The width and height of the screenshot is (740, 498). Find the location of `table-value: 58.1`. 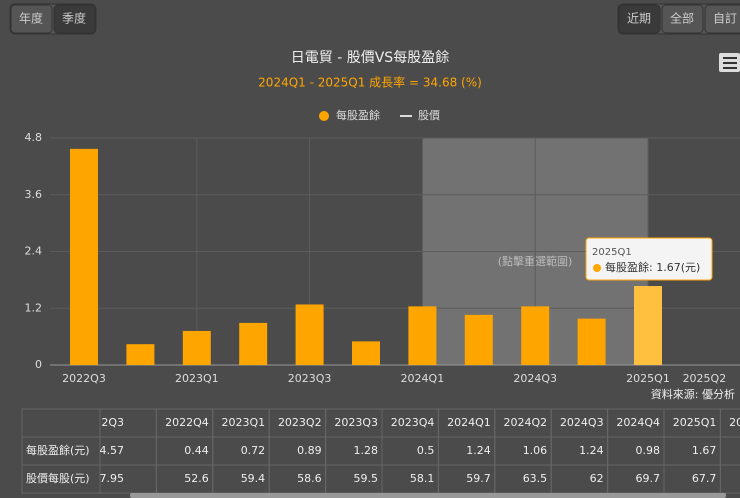

table-value: 58.1 is located at coordinates (422, 478).